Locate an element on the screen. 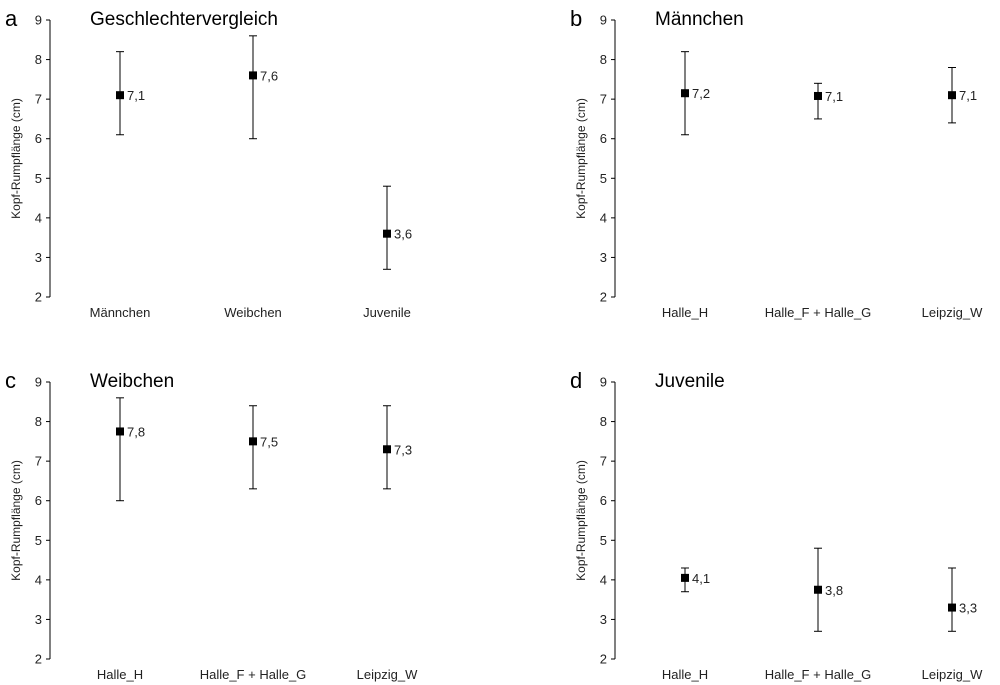 This screenshot has width=1000, height=685. data-label: 3,6 is located at coordinates (403, 234).